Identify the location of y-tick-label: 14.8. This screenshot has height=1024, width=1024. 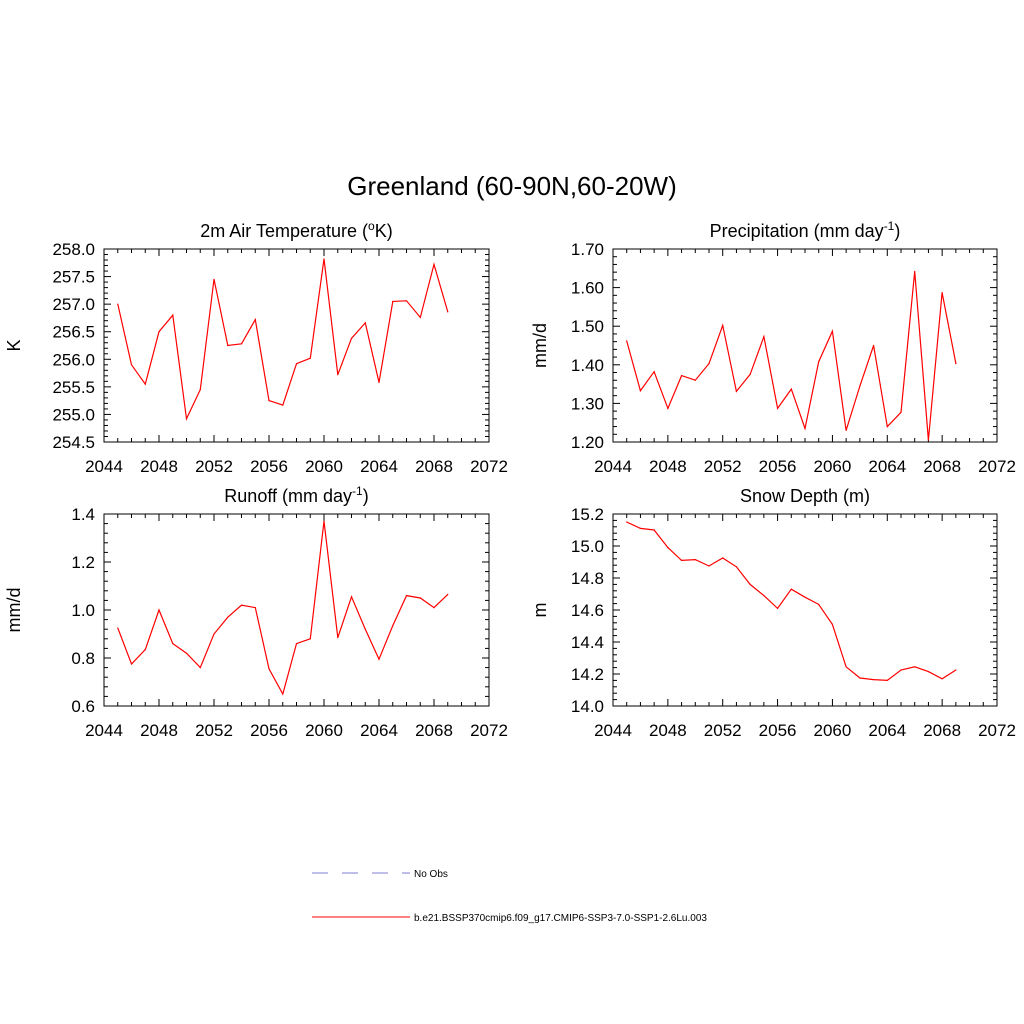
(587, 578).